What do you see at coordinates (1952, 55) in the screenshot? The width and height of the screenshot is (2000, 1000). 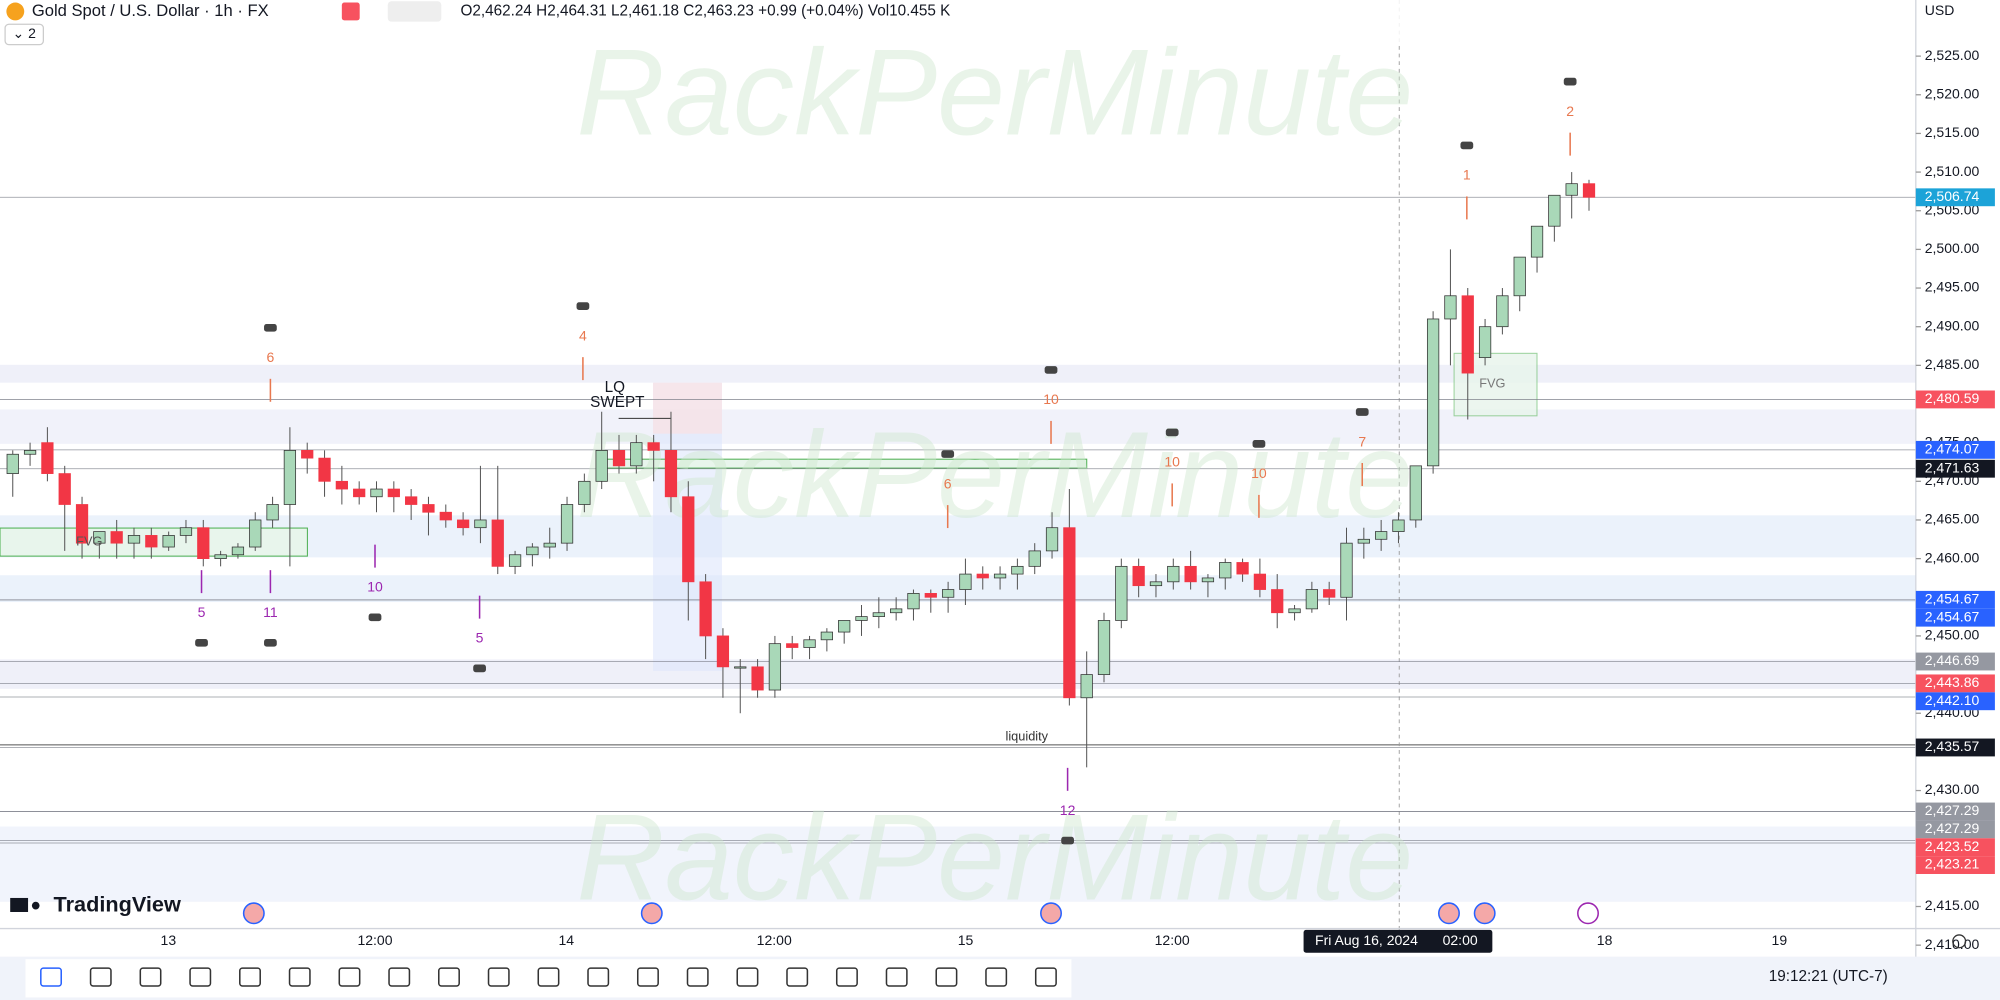 I see `price-tick-label: 2,525.00` at bounding box center [1952, 55].